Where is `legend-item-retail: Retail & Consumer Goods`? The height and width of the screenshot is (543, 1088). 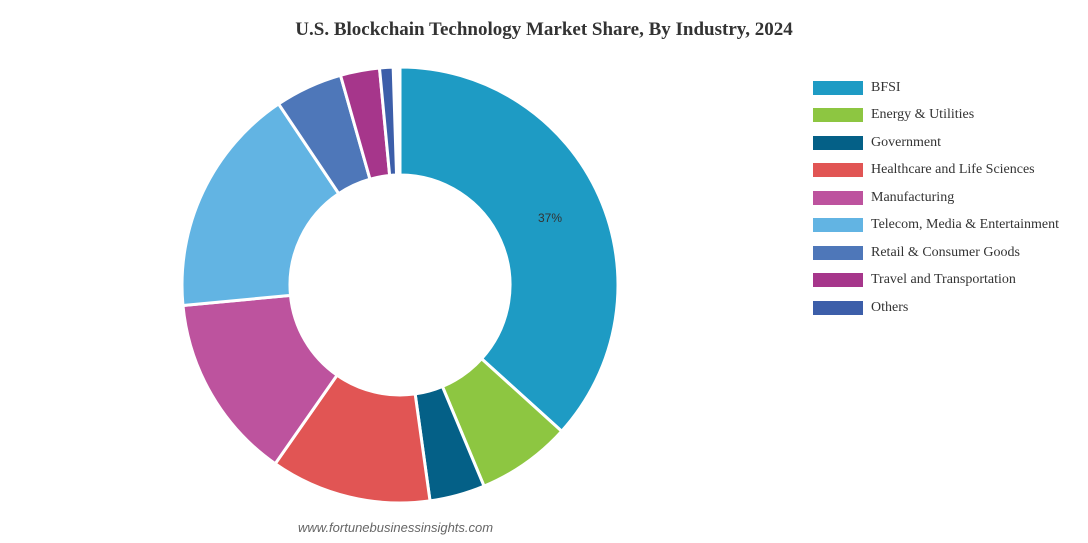
legend-item-retail: Retail & Consumer Goods is located at coordinates (936, 253).